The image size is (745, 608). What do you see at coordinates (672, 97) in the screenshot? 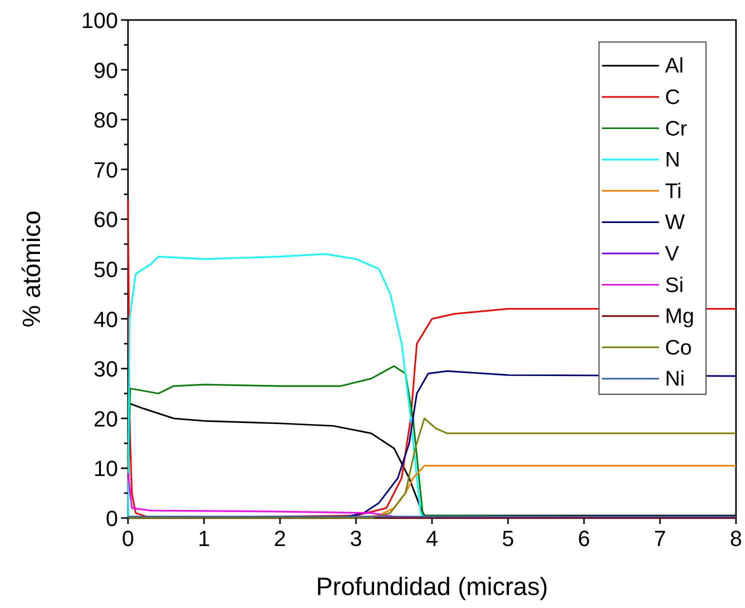
I see `legend-label: C` at bounding box center [672, 97].